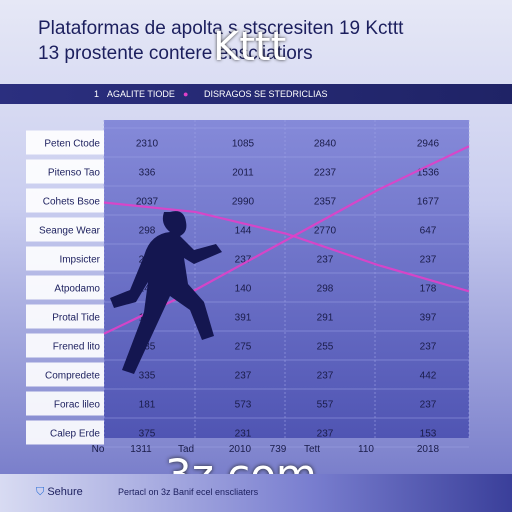 The image size is (512, 512). What do you see at coordinates (188, 492) in the screenshot?
I see `footer-note: Pertacl on 3z Banif ecel enscliaters` at bounding box center [188, 492].